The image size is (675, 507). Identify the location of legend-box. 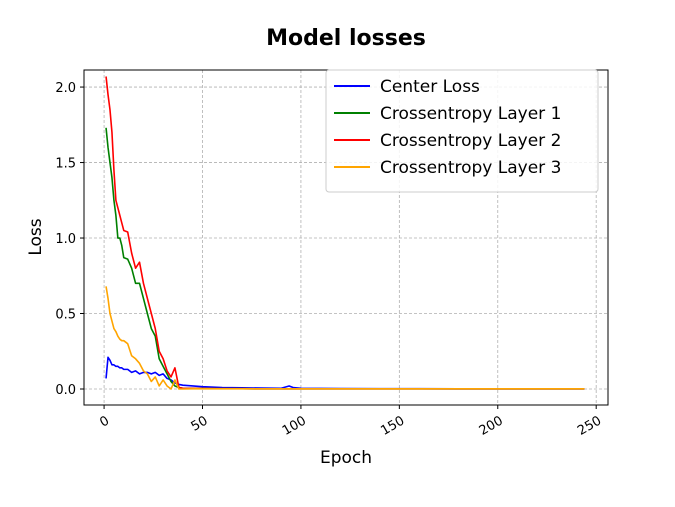
(462, 131).